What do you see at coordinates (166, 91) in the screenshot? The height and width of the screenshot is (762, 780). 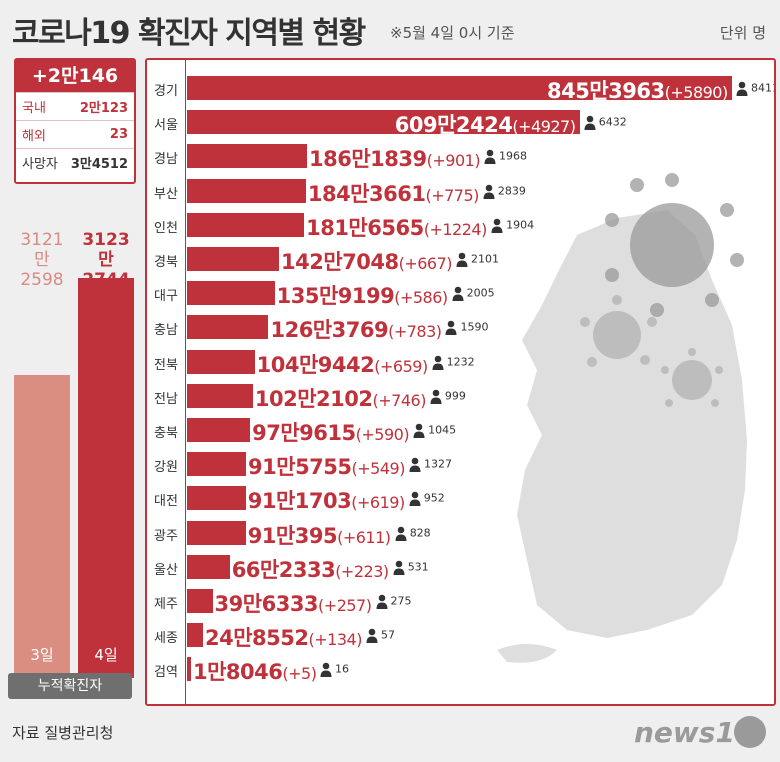 I see `region-name: 경기` at bounding box center [166, 91].